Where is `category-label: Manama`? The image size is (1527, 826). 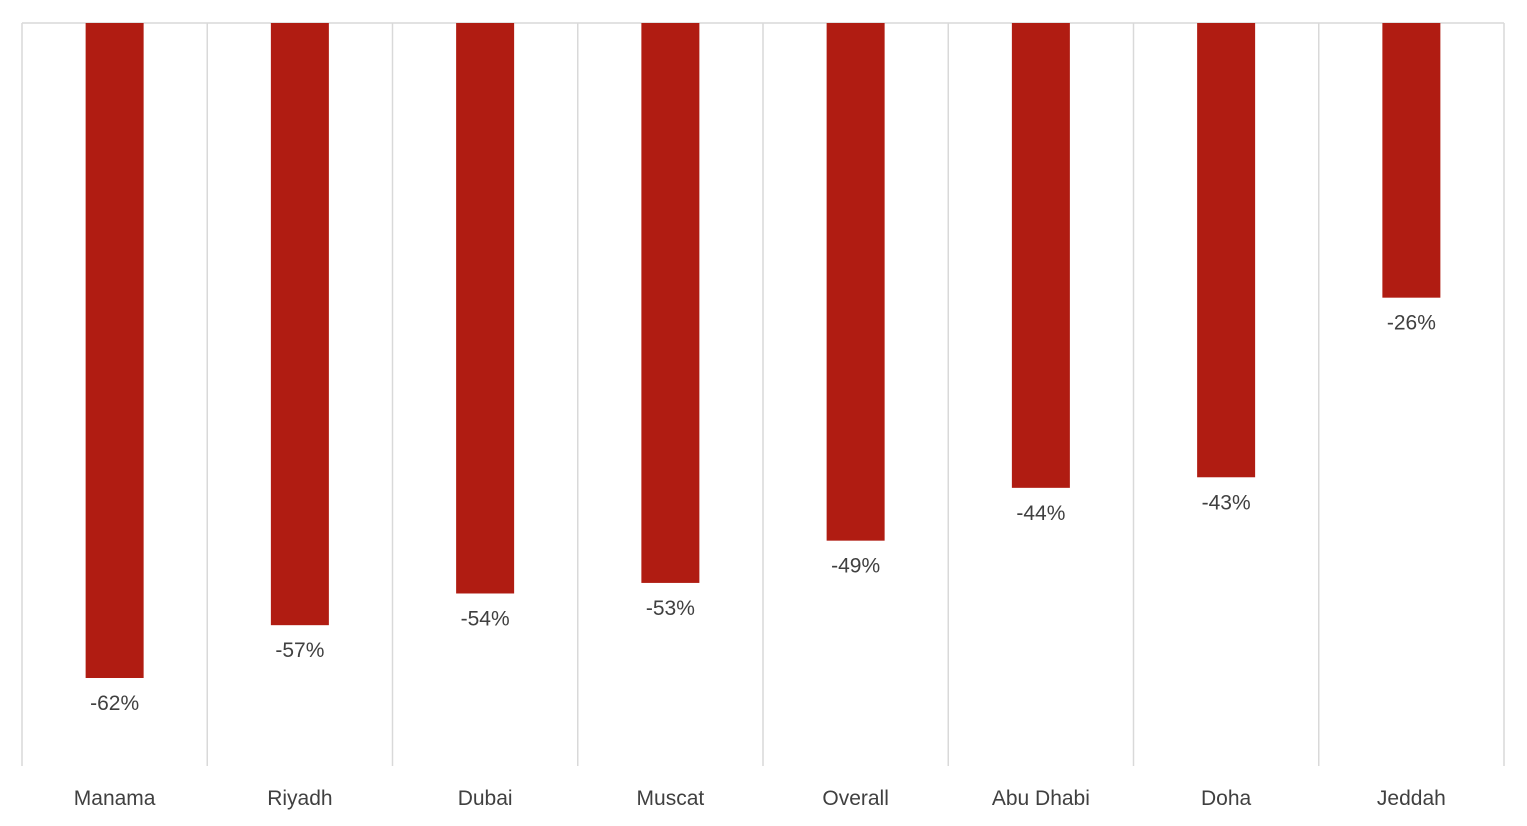
category-label: Manama is located at coordinates (115, 798).